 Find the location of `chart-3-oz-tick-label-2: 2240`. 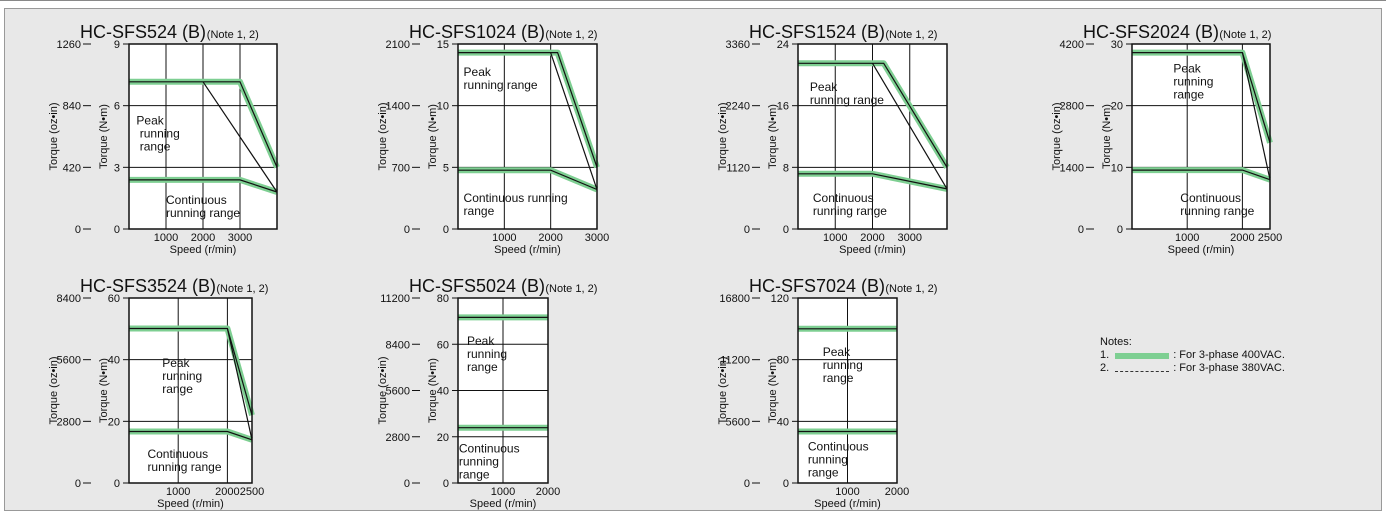

chart-3-oz-tick-label-2: 2240 is located at coordinates (738, 107).